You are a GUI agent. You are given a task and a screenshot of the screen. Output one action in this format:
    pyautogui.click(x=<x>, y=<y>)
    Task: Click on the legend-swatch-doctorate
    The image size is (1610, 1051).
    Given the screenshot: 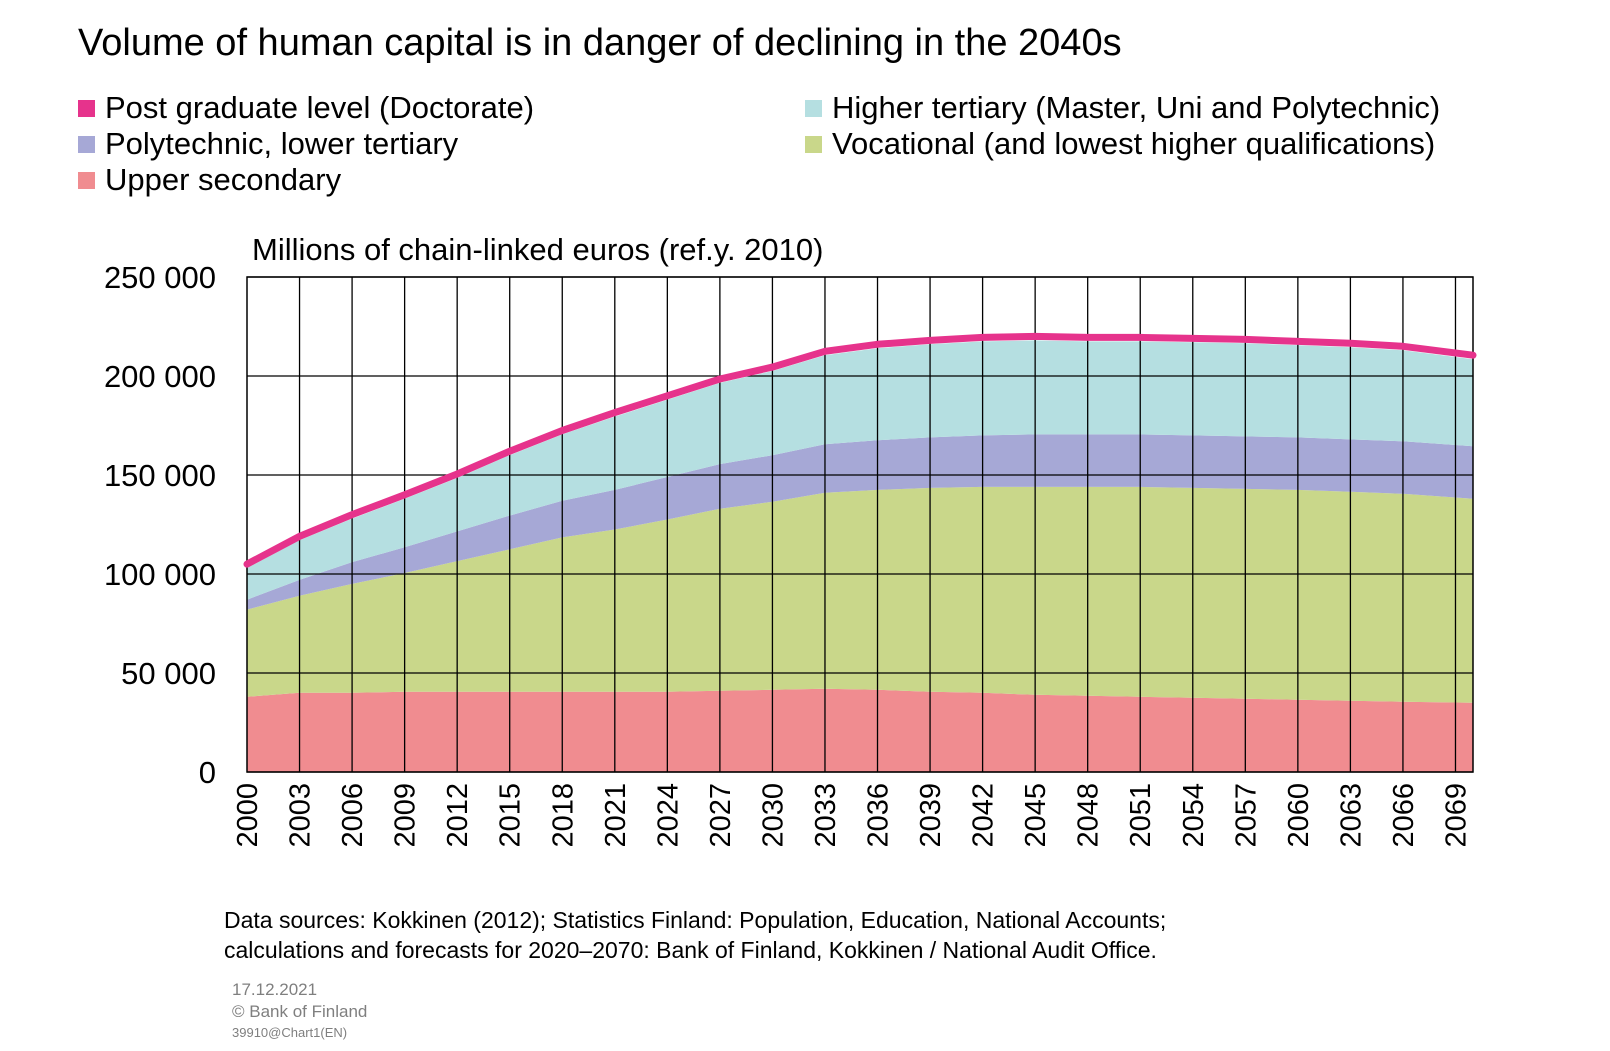 What is the action you would take?
    pyautogui.click(x=86, y=108)
    